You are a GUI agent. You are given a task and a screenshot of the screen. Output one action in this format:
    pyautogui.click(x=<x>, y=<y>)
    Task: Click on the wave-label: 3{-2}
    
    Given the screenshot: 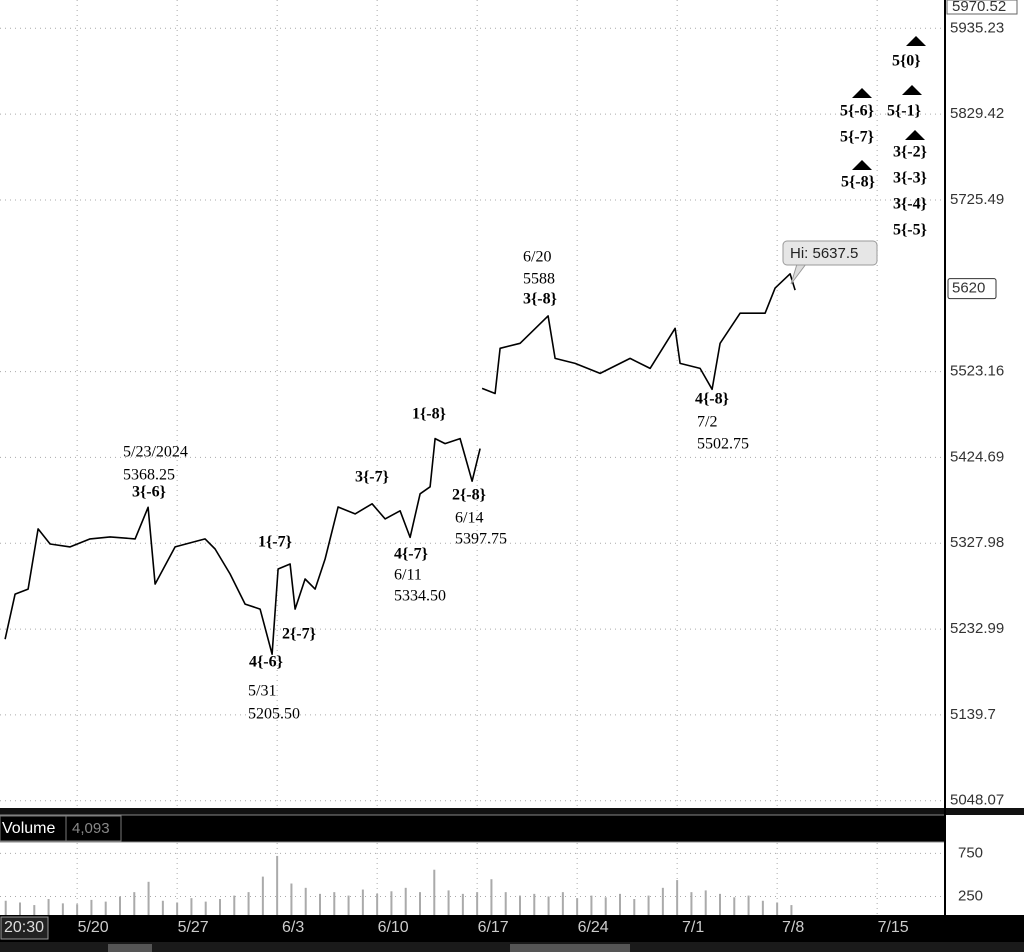 What is the action you would take?
    pyautogui.click(x=910, y=152)
    